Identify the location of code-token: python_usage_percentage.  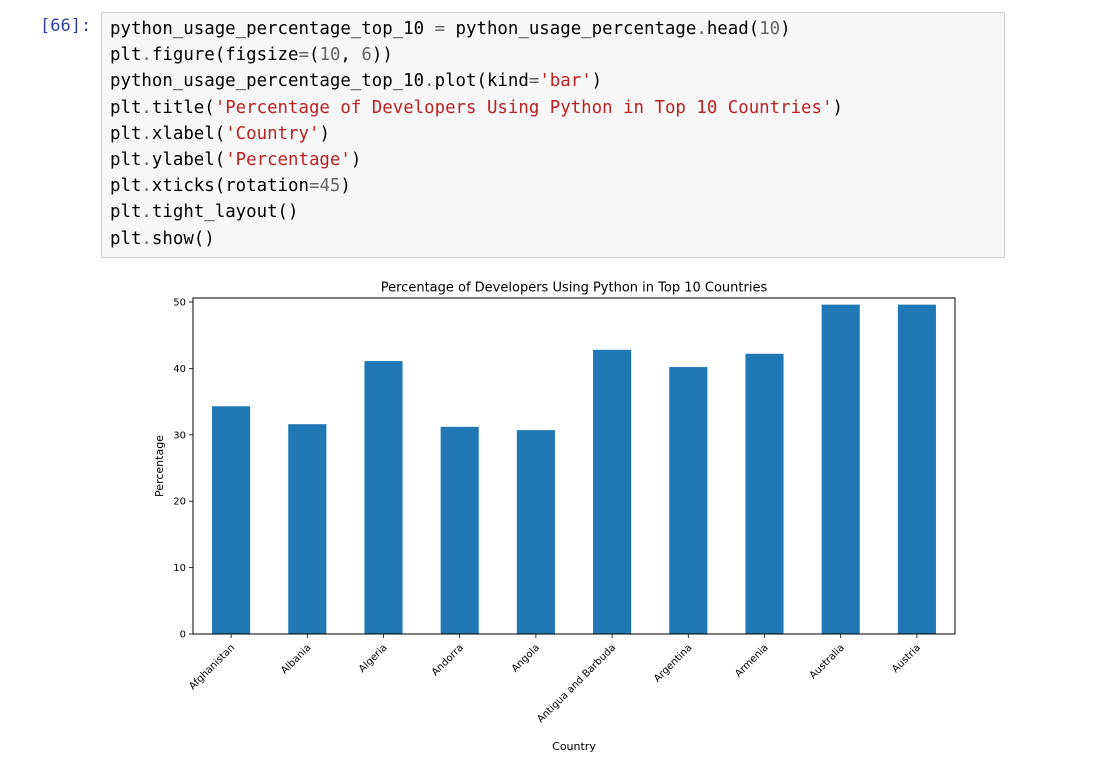
(571, 29).